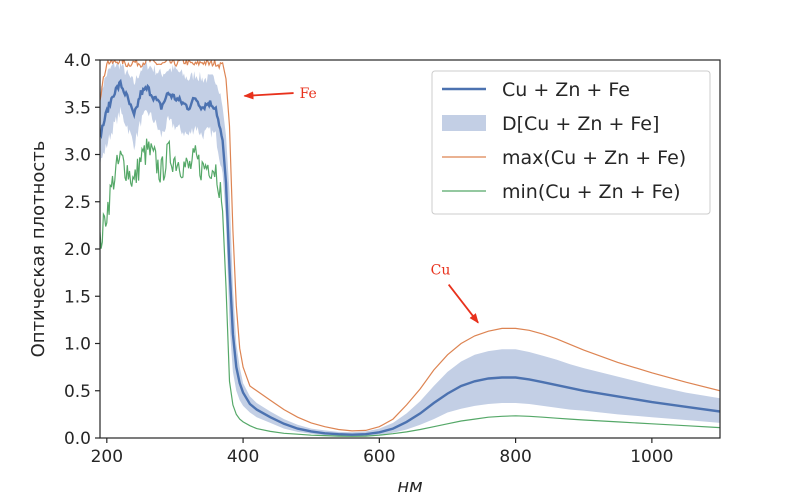 This screenshot has width=800, height=500. I want to click on x-tick-label: 400, so click(243, 457).